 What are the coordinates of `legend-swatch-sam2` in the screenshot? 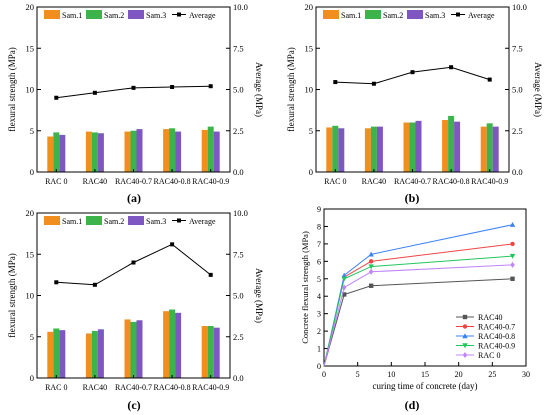 It's located at (94, 14).